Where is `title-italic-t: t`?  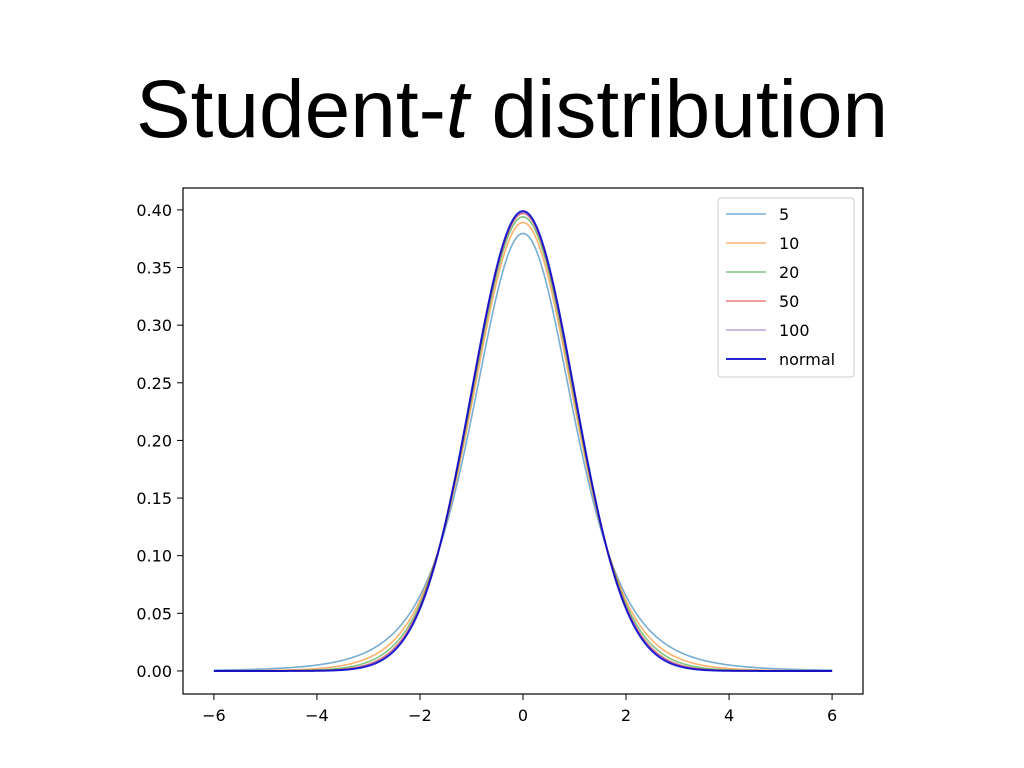
title-italic-t: t is located at coordinates (457, 109).